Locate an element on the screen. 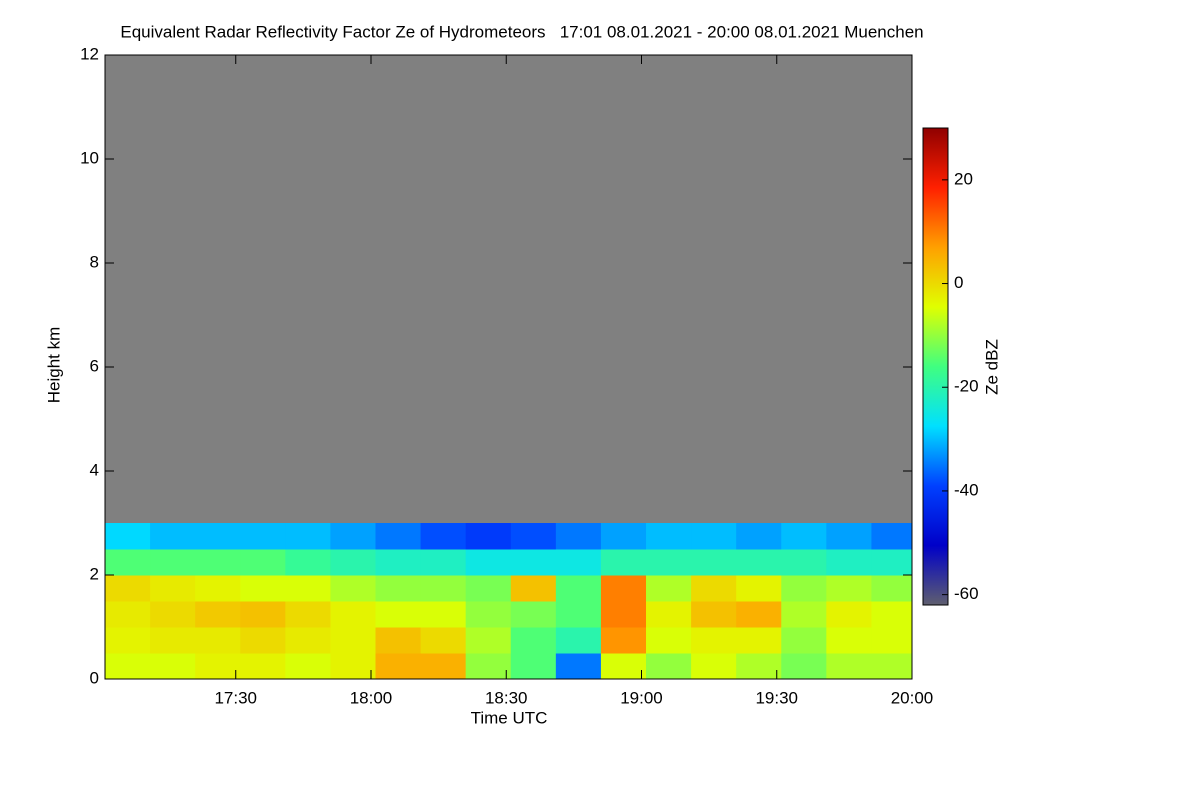  y-axis-label: Height km is located at coordinates (53, 365).